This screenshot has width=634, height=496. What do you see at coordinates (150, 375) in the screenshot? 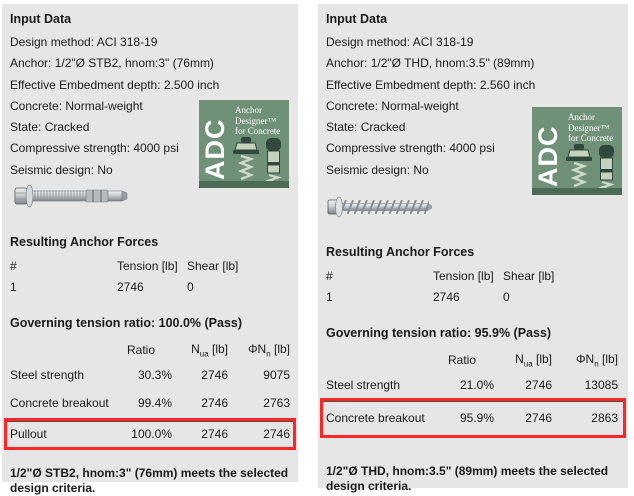
I see `table-row-steel: Steel strength 30.3% 2746 9075` at bounding box center [150, 375].